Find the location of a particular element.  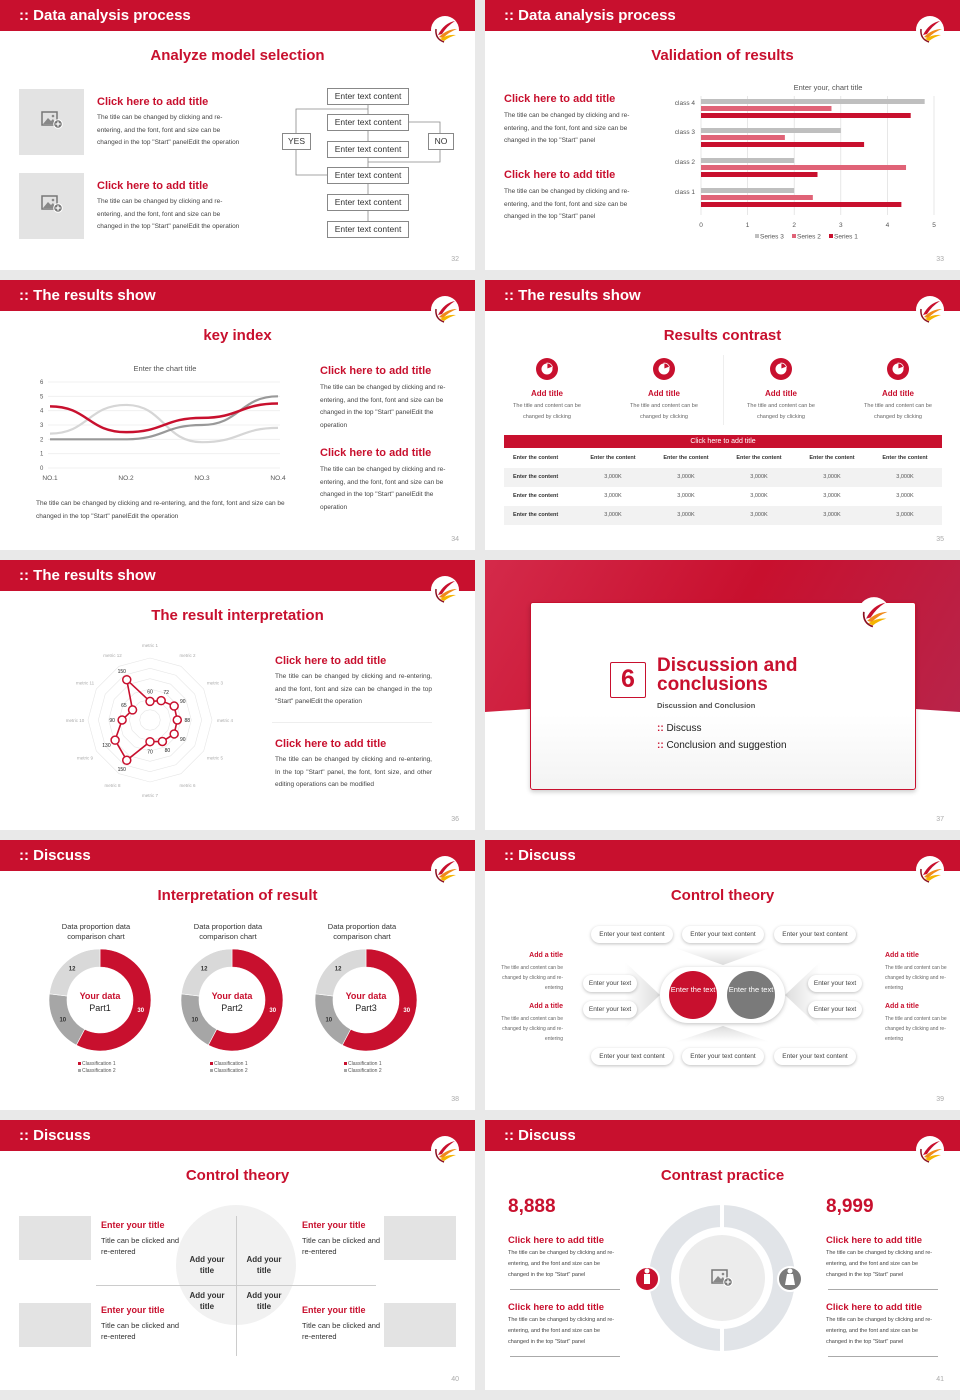

section-card is located at coordinates (723, 696).